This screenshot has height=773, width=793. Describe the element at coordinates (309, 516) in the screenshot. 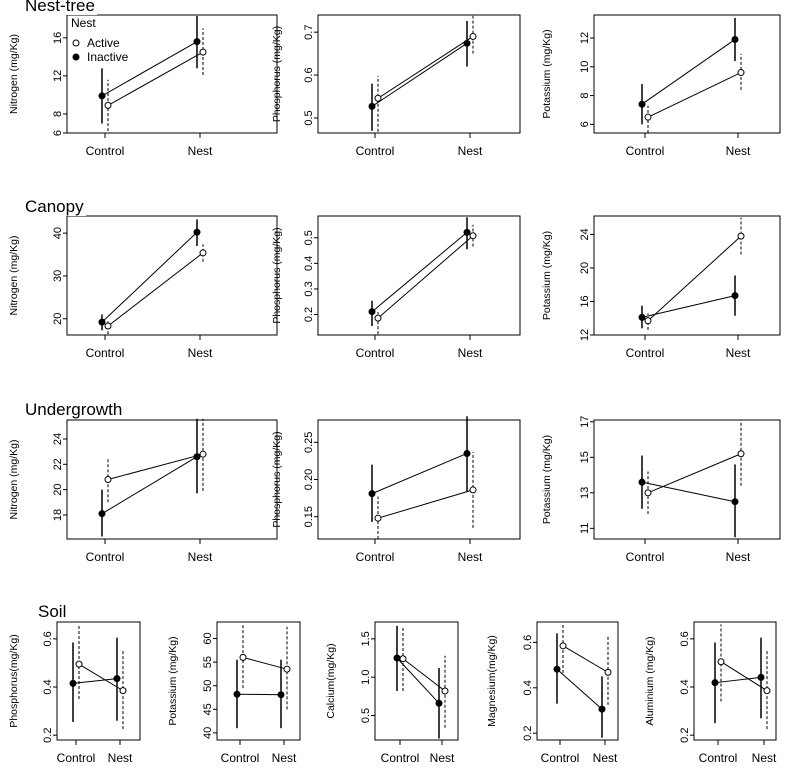

I see `y-tick-label: 0.15` at that location.